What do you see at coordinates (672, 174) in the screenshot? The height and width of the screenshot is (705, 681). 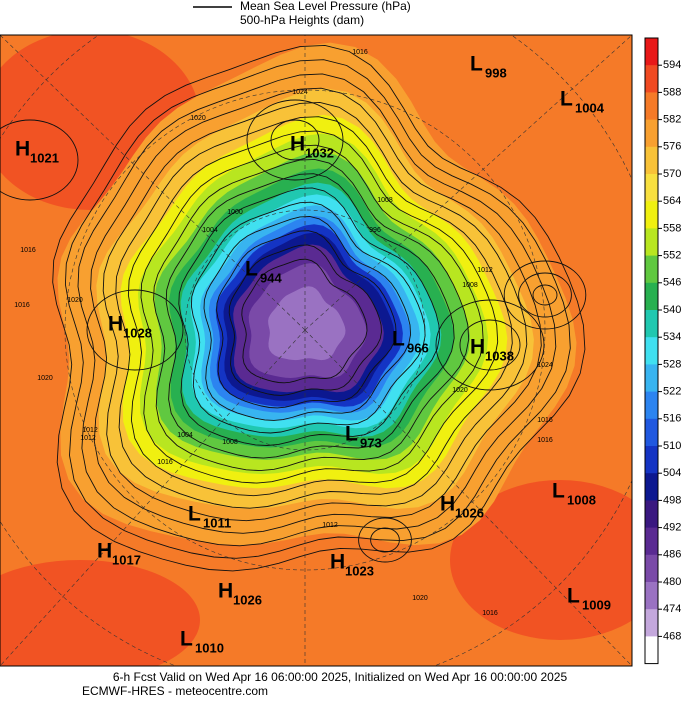 I see `colorbar-tick-label: 570` at bounding box center [672, 174].